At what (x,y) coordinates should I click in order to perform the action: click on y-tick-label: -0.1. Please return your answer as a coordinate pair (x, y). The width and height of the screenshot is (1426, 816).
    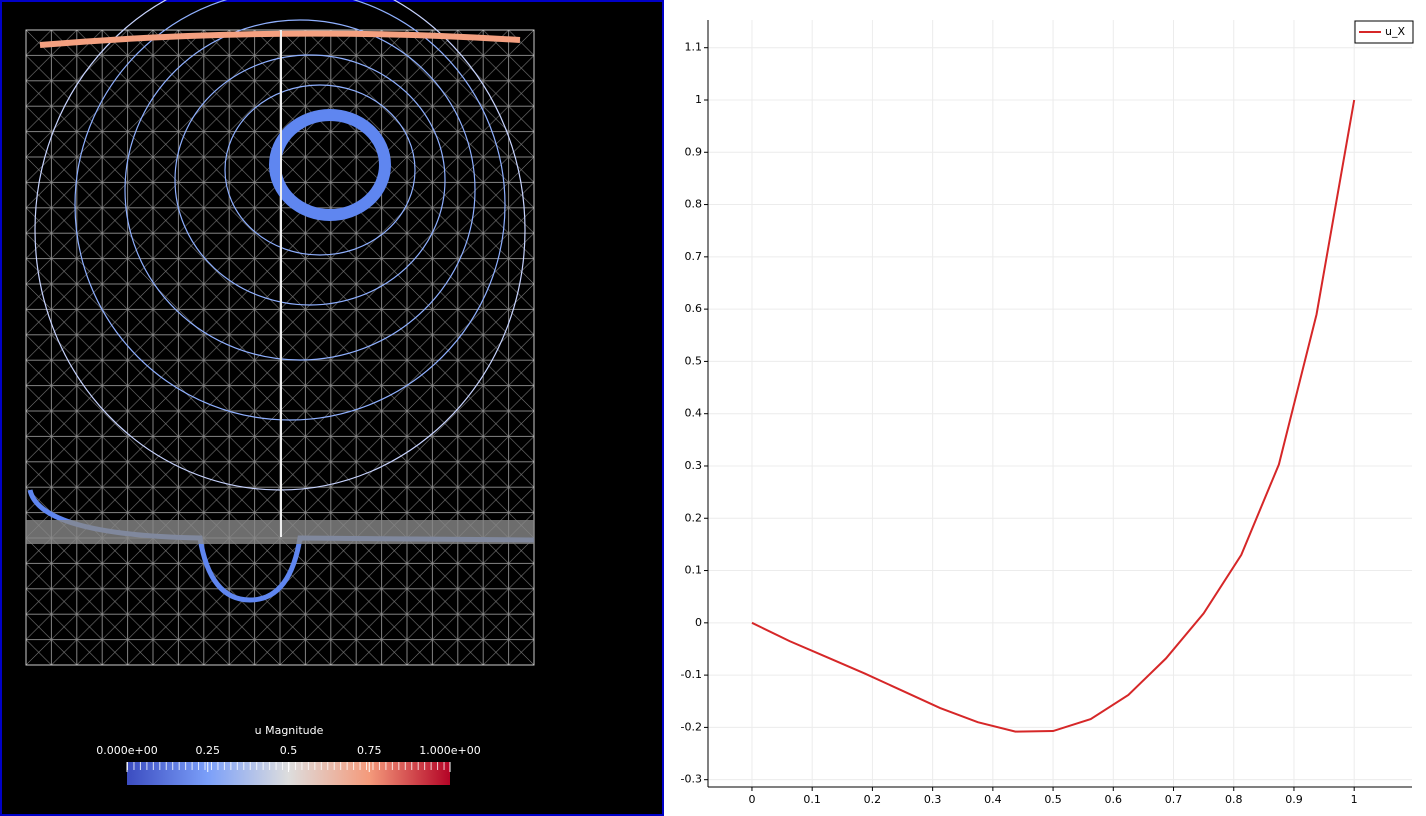
    Looking at the image, I should click on (691, 674).